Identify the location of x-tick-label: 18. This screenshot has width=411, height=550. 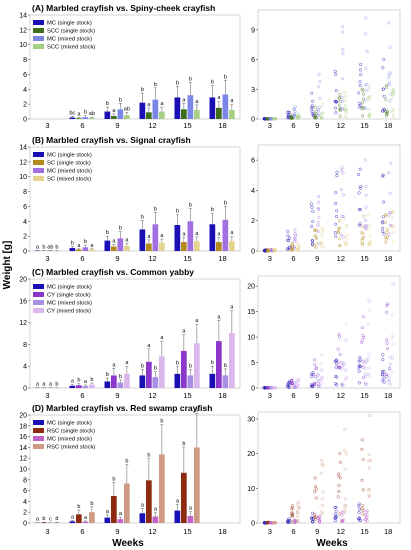
(222, 395).